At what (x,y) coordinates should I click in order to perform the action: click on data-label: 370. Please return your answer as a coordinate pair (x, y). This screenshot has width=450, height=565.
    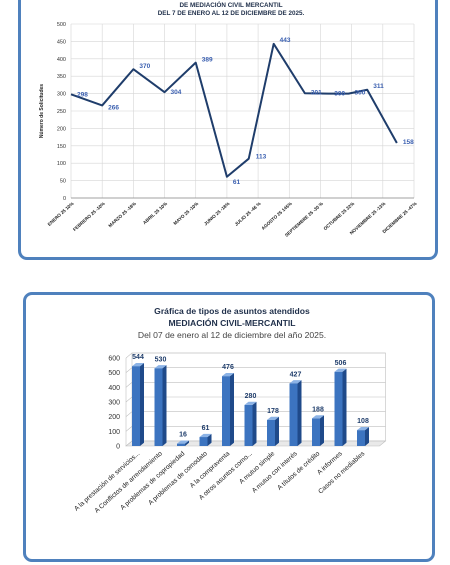
    Looking at the image, I should click on (144, 66).